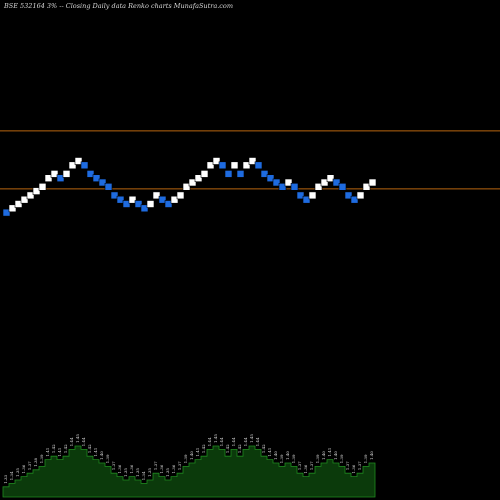  I want to click on volume-area, so click(189, 471).